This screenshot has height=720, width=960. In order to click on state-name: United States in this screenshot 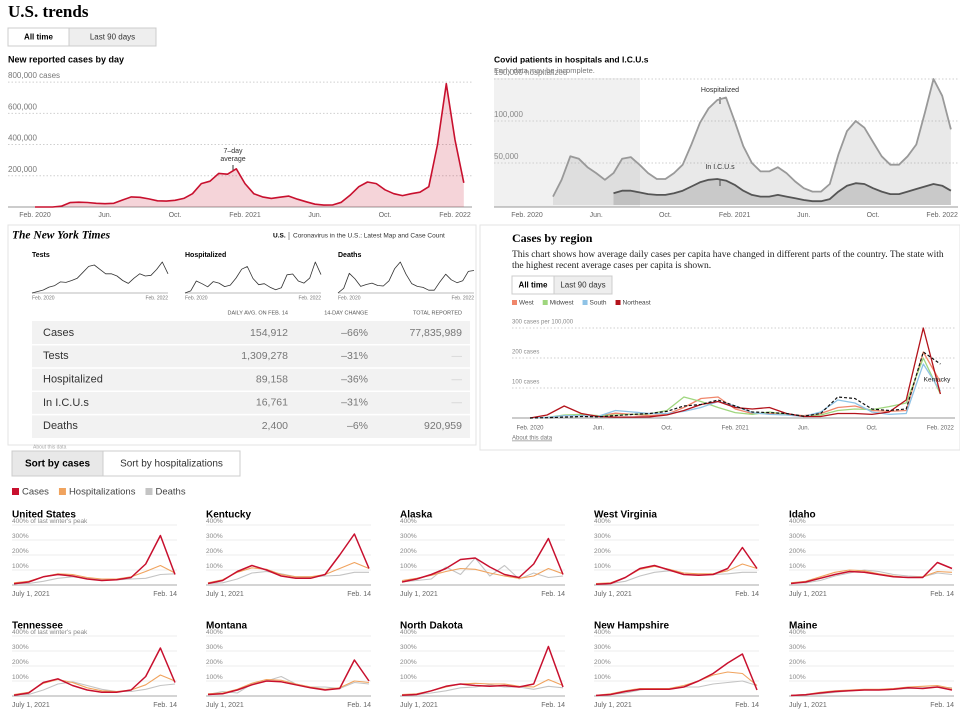, I will do `click(44, 515)`.